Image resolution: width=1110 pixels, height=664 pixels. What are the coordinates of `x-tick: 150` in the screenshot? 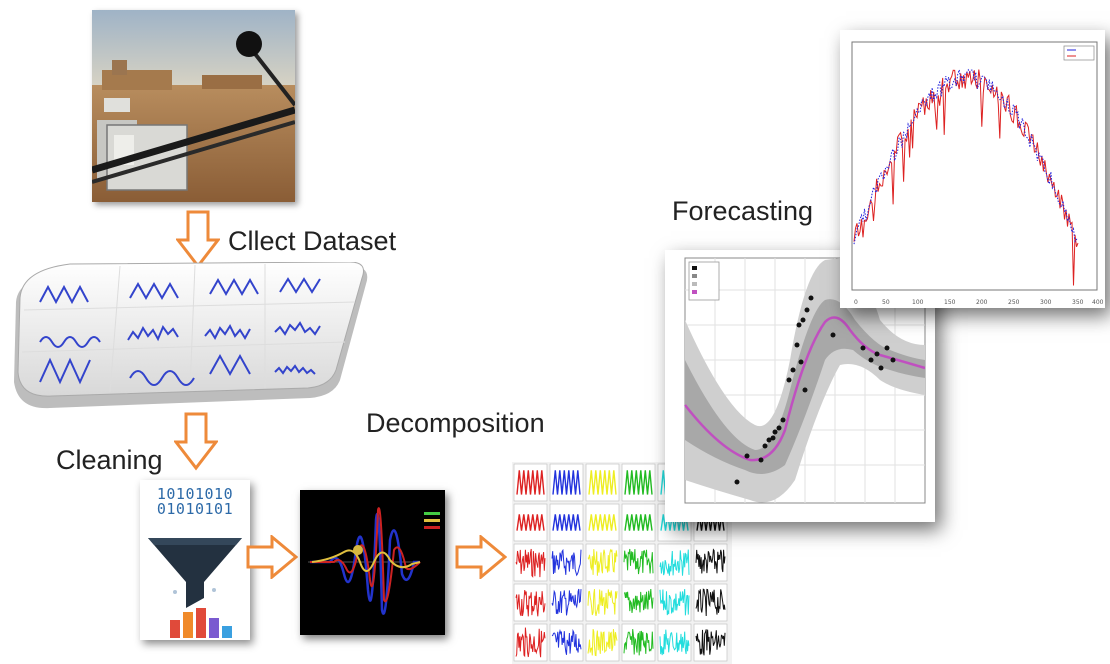 It's located at (950, 302).